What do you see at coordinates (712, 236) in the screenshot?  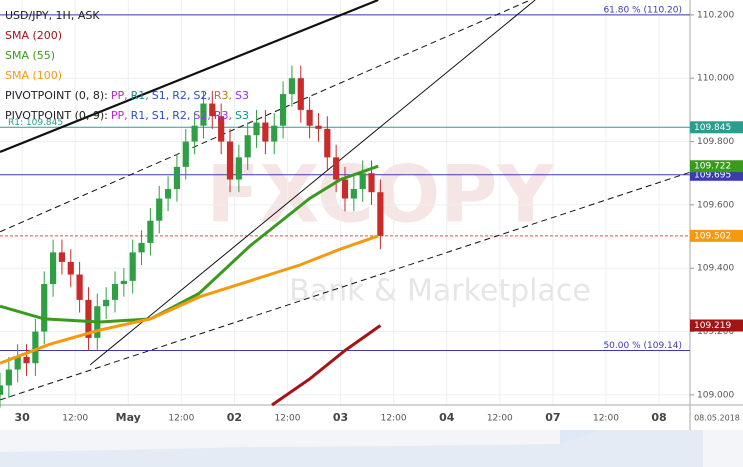 I see `price-box-label: 109.502` at bounding box center [712, 236].